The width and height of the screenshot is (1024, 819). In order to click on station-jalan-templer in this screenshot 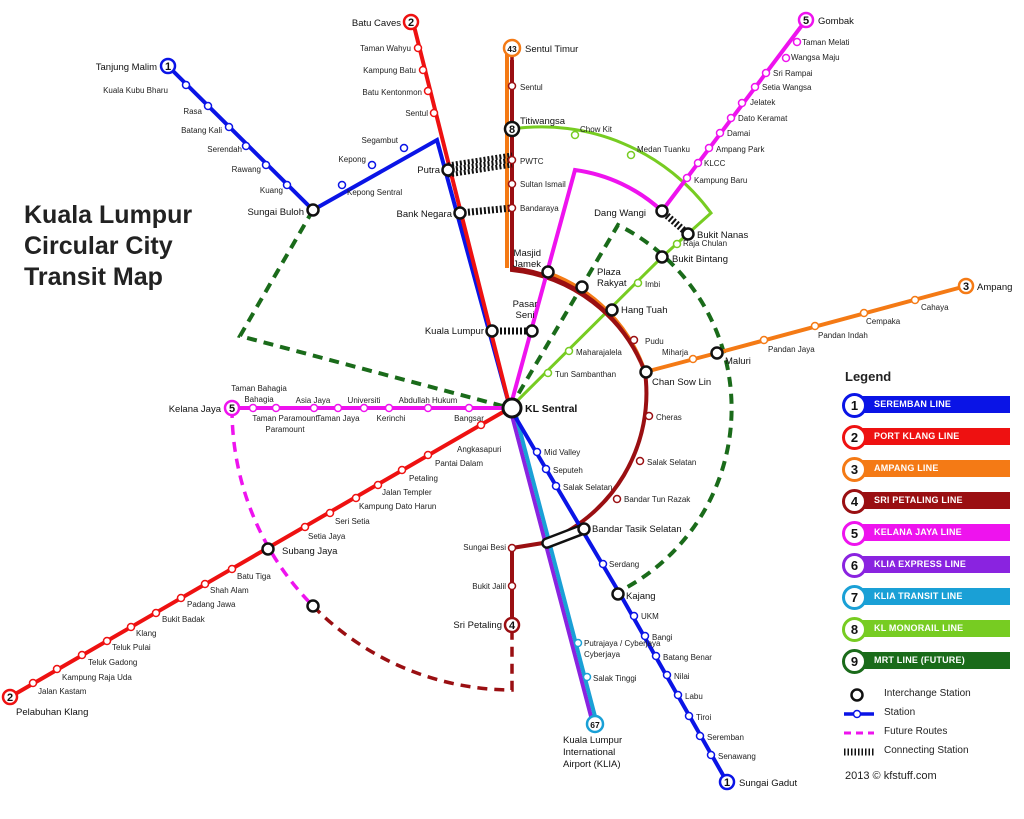, I will do `click(378, 485)`.